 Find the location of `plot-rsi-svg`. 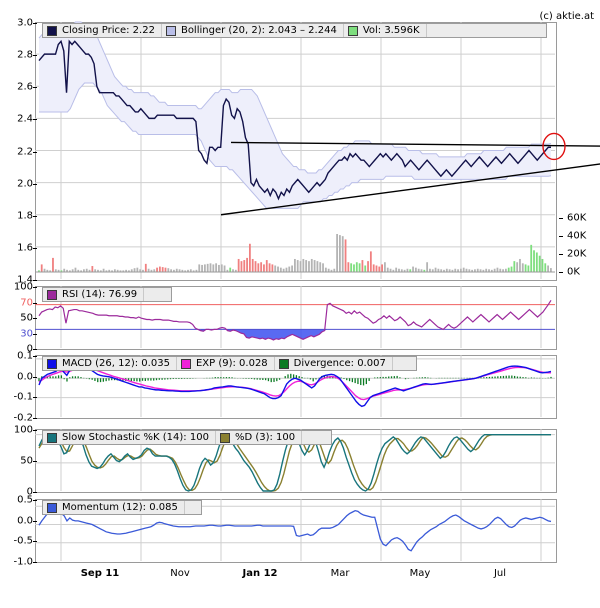

plot-rsi-svg is located at coordinates (295, 317).